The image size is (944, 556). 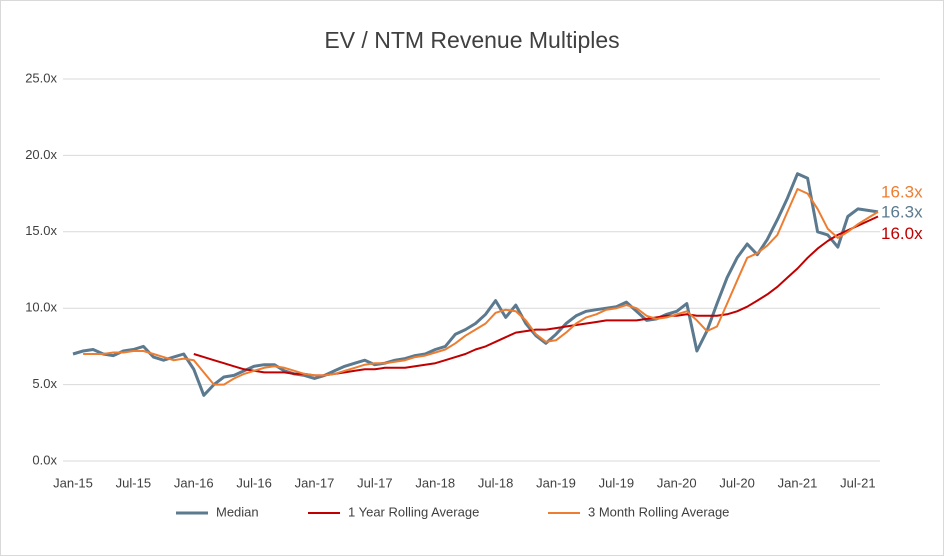 What do you see at coordinates (44, 383) in the screenshot?
I see `y-tick-label: 5.0x` at bounding box center [44, 383].